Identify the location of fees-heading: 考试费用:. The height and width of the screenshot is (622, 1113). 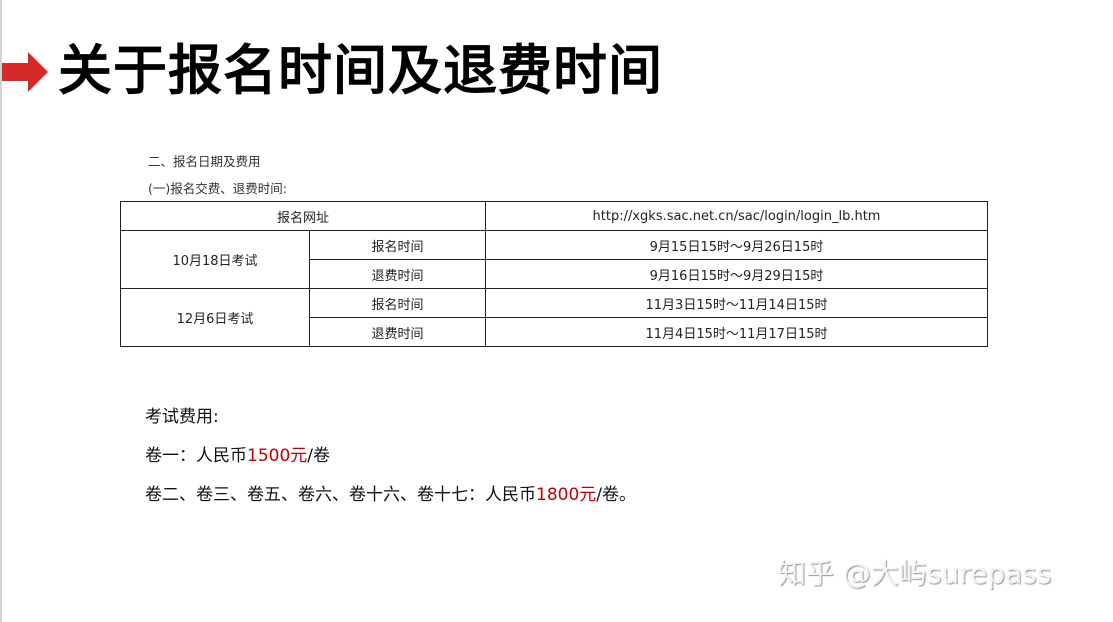
(182, 417).